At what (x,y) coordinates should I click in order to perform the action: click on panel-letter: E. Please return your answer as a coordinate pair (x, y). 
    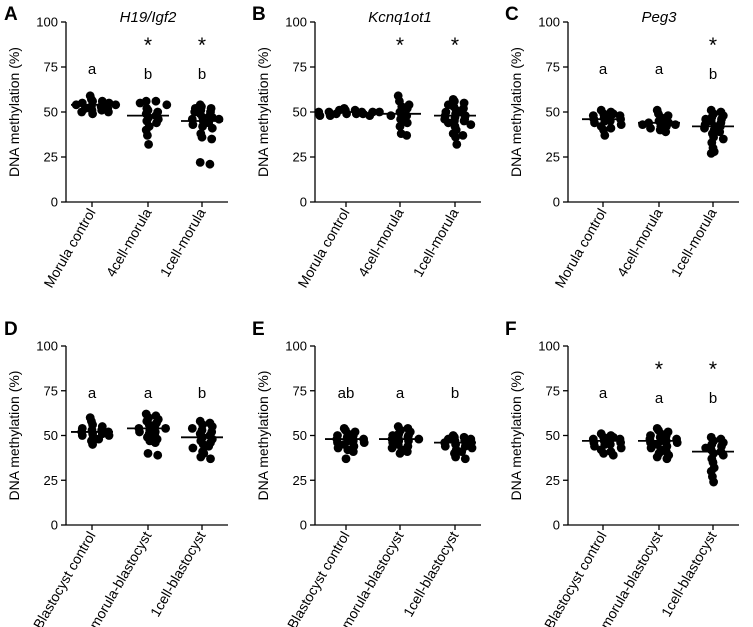
    Looking at the image, I should click on (258, 329).